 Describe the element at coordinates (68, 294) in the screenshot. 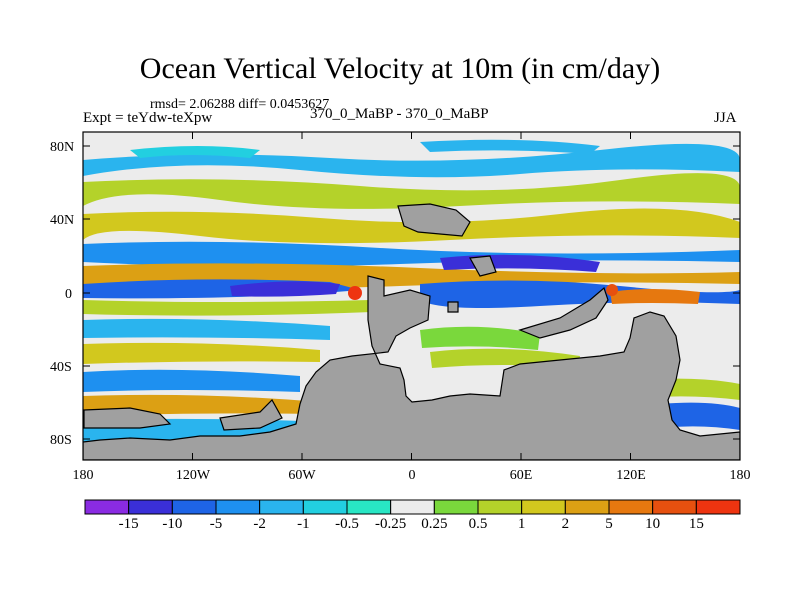

I see `lat-label: 0` at that location.